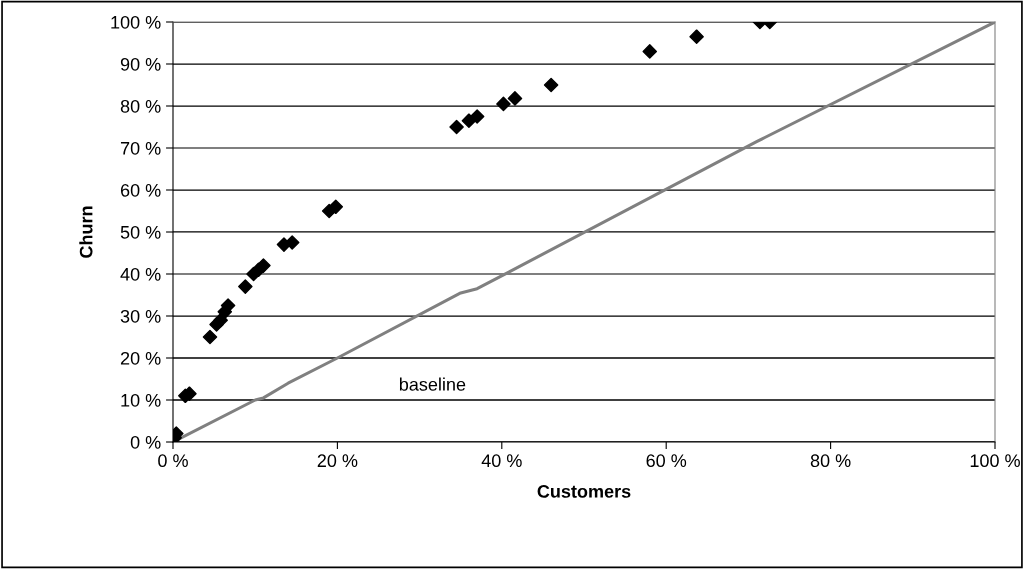 Image resolution: width=1025 pixels, height=569 pixels. I want to click on x-tick-label: 80 %, so click(830, 461).